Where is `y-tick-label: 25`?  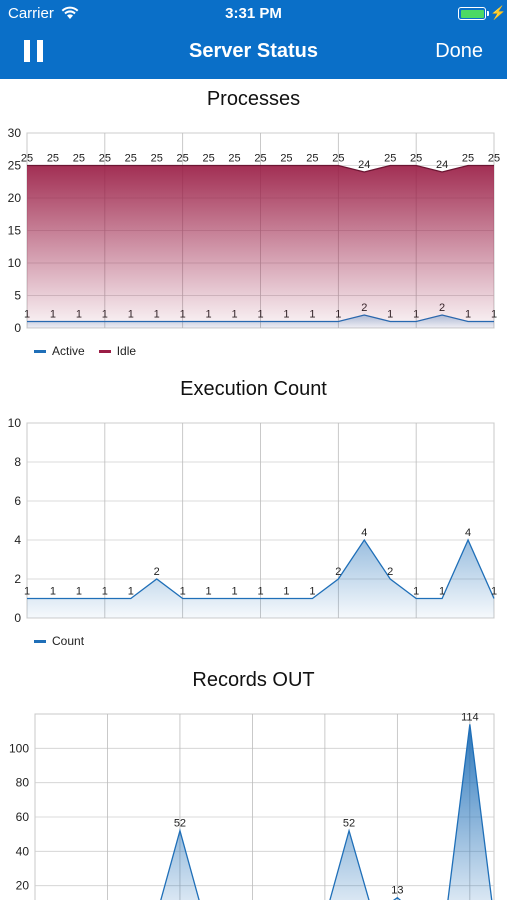
y-tick-label: 25 is located at coordinates (15, 166).